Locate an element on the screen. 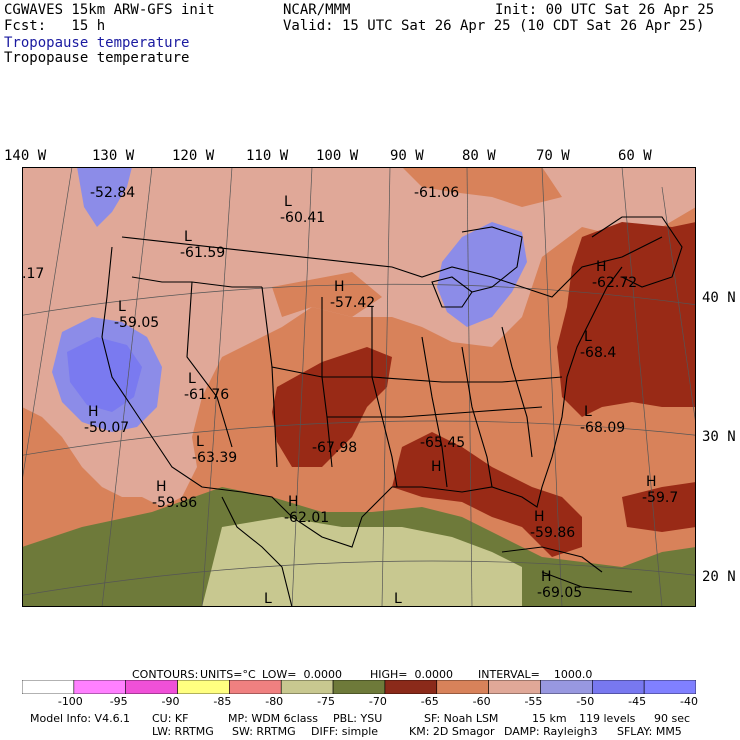 This screenshot has height=740, width=740. pbl-info: PBL: YSU is located at coordinates (358, 718).